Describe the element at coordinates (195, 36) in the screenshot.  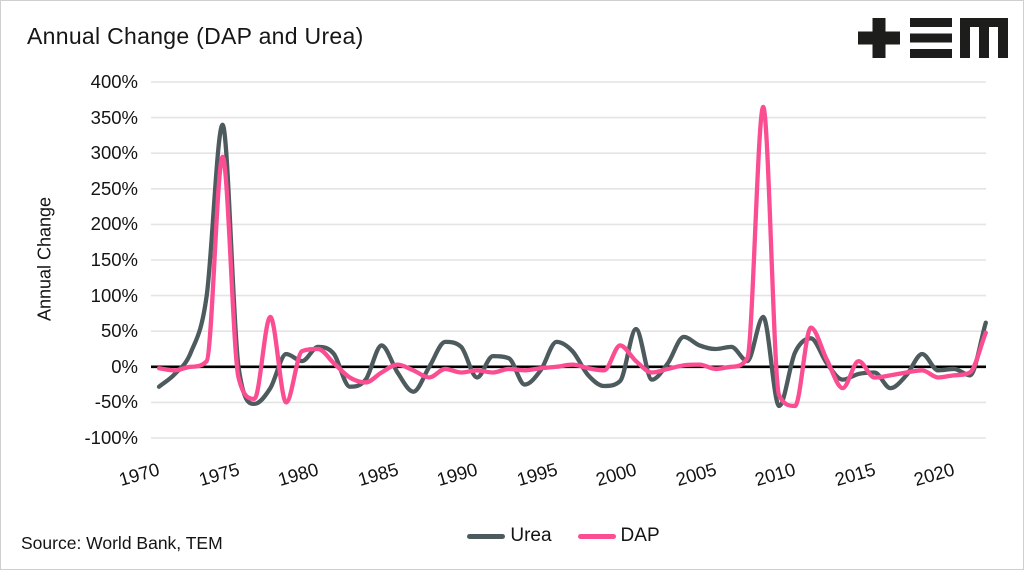
I see `chart-title: Annual Change (DAP and Urea)` at that location.